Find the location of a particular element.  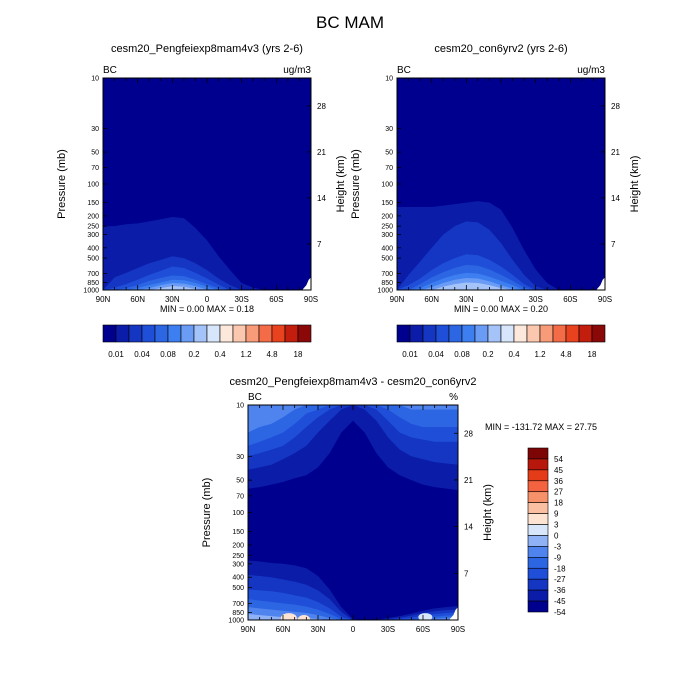

pressure-tick-label: 200 is located at coordinates (387, 216).